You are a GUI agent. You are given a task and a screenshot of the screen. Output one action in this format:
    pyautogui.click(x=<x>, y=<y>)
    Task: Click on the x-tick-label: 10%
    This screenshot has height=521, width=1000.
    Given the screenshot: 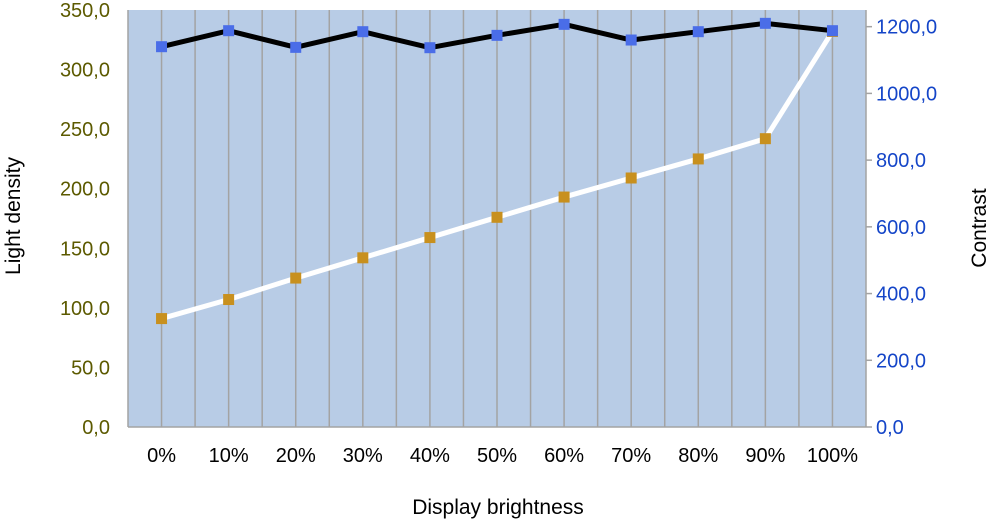 What is the action you would take?
    pyautogui.click(x=229, y=456)
    